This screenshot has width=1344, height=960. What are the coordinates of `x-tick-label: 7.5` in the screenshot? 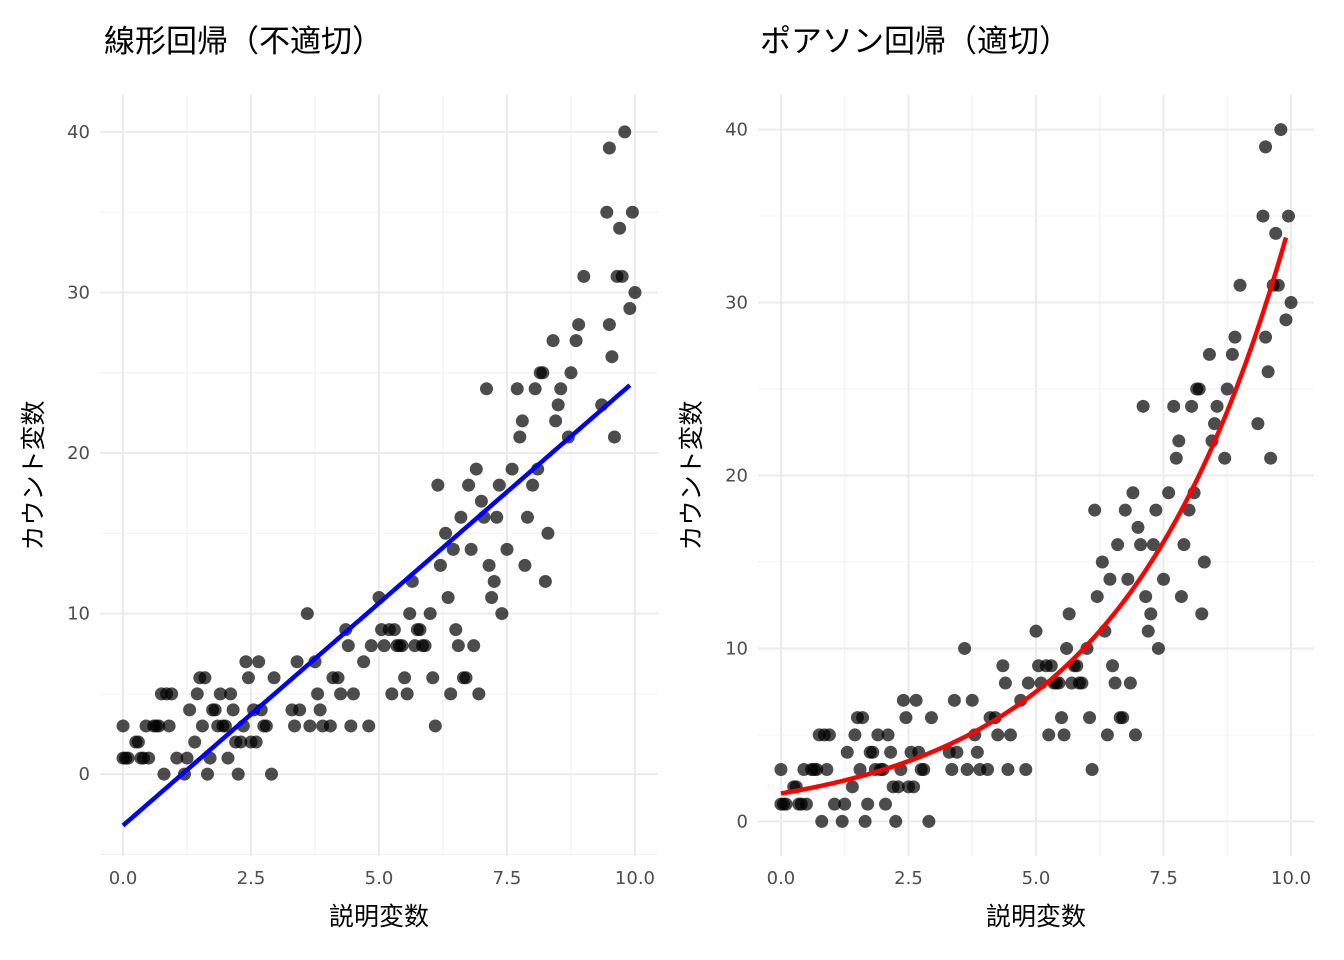 It's located at (507, 878).